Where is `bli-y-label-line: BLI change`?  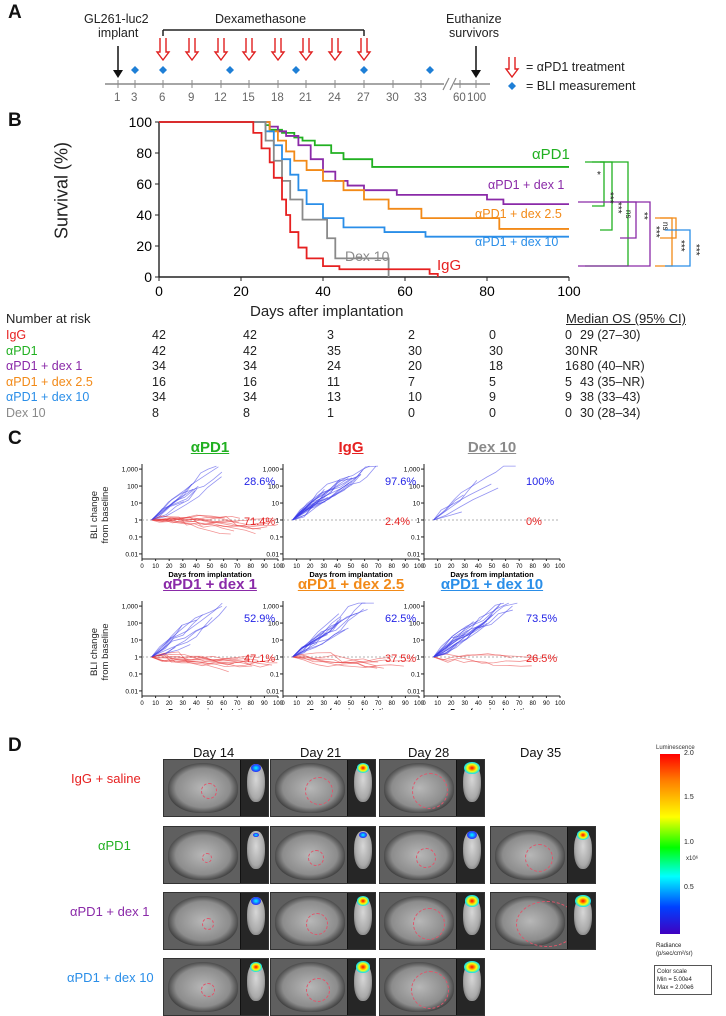
bli-y-label-line: BLI change is located at coordinates (94, 515).